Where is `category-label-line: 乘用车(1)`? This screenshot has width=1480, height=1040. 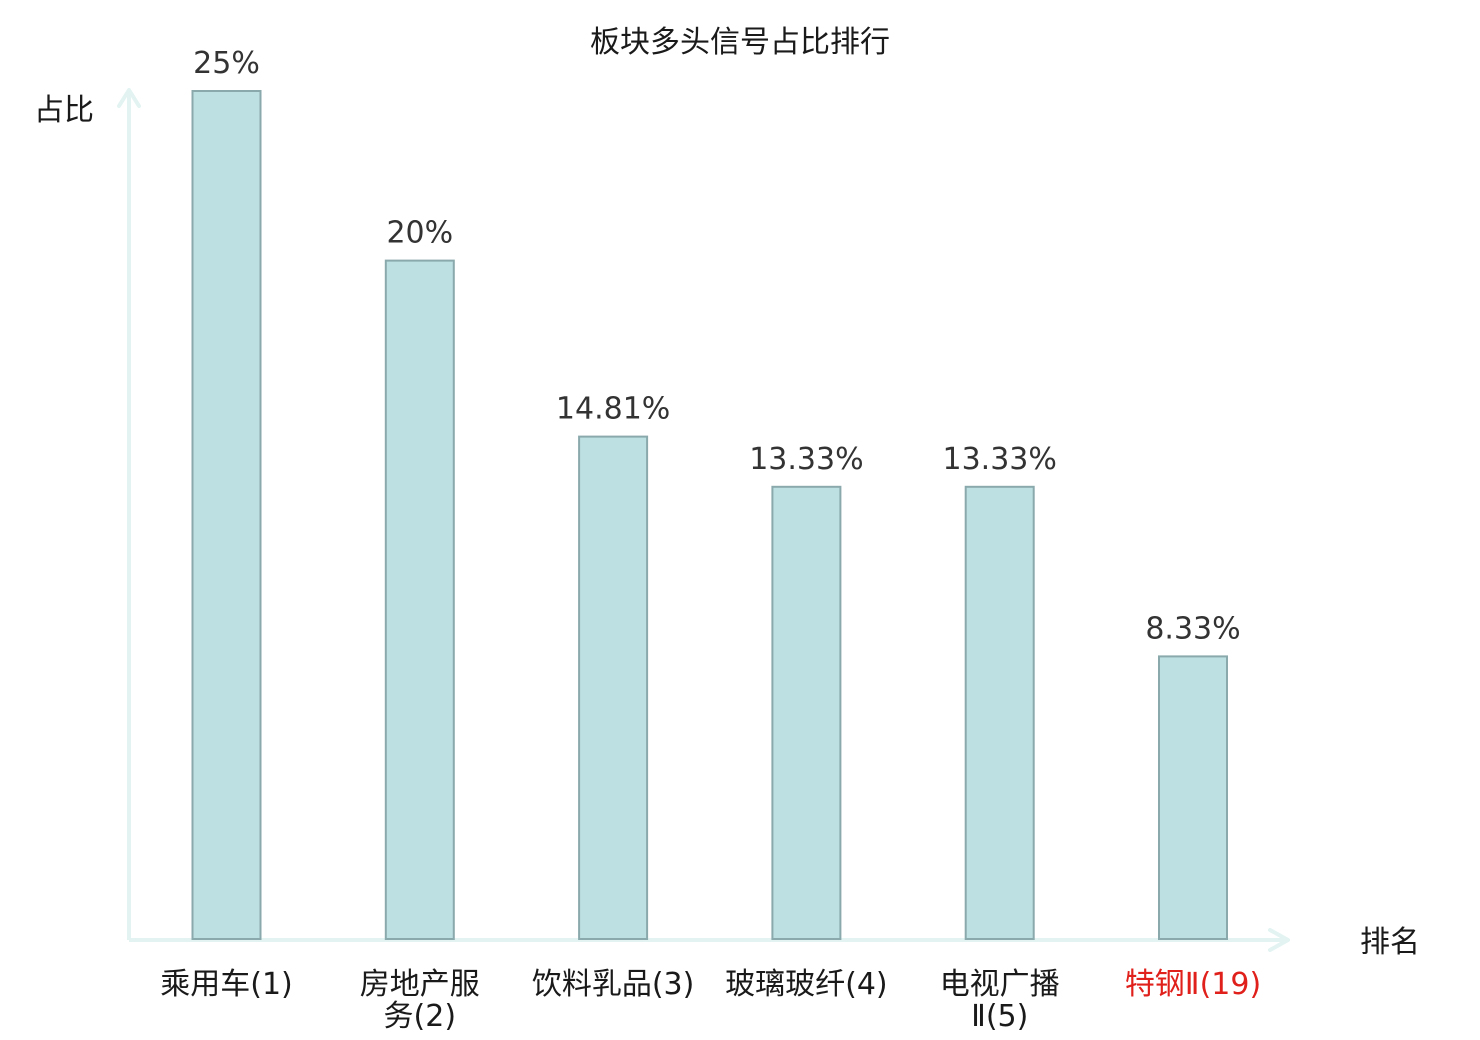 category-label-line: 乘用车(1) is located at coordinates (226, 984).